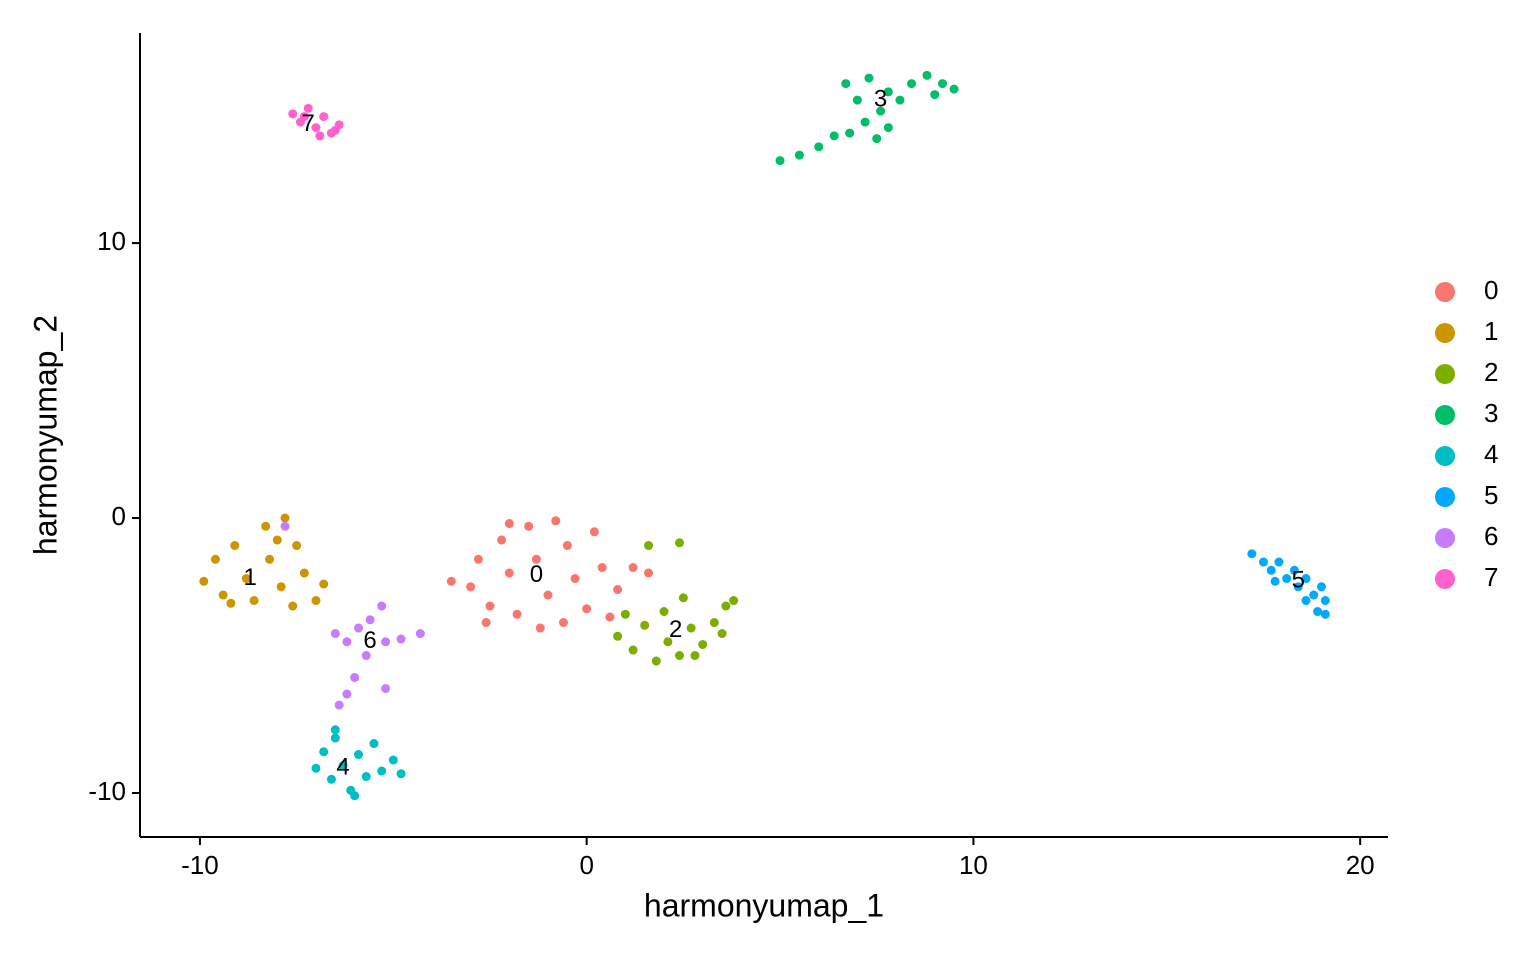 Image resolution: width=1536 pixels, height=960 pixels. I want to click on x-tick-label: 0, so click(586, 865).